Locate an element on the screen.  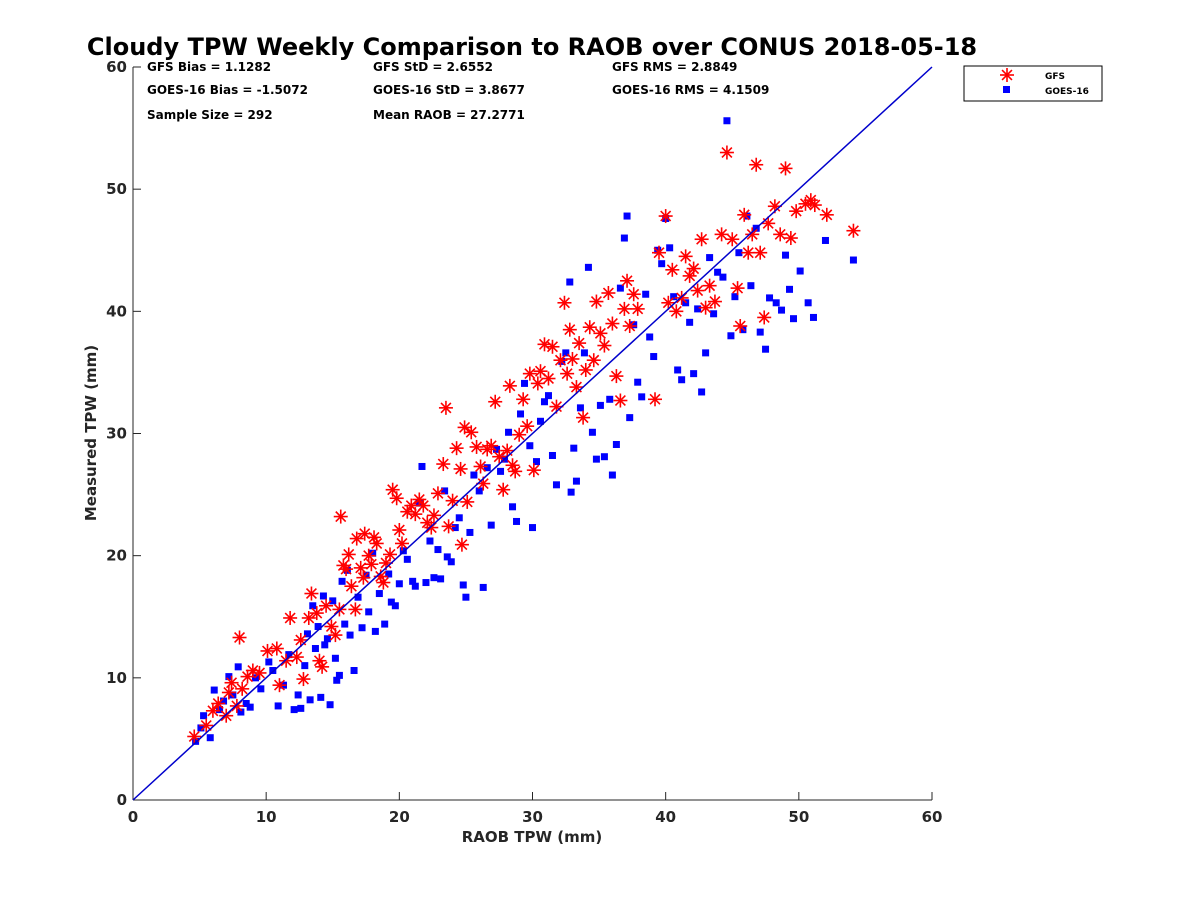
x-axis-label: RAOB TPW (mm) is located at coordinates (532, 837).